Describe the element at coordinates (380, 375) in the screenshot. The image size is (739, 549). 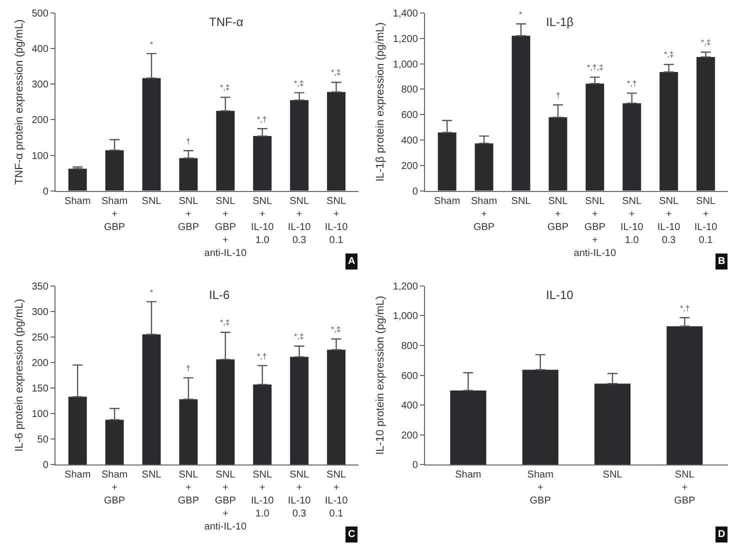
I see `y-axis-title: IL-10 protein expression (pg/mL)` at that location.